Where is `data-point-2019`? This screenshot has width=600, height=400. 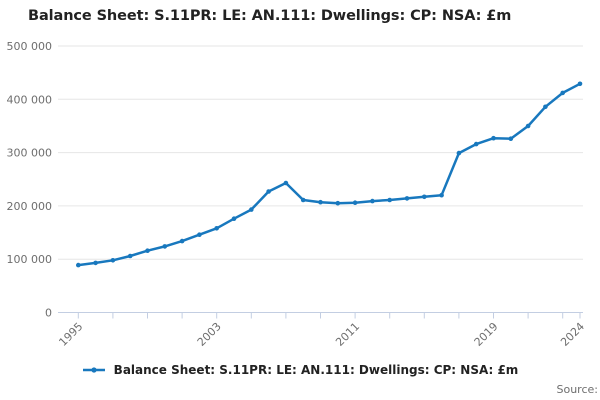
data-point-2019 is located at coordinates (493, 138).